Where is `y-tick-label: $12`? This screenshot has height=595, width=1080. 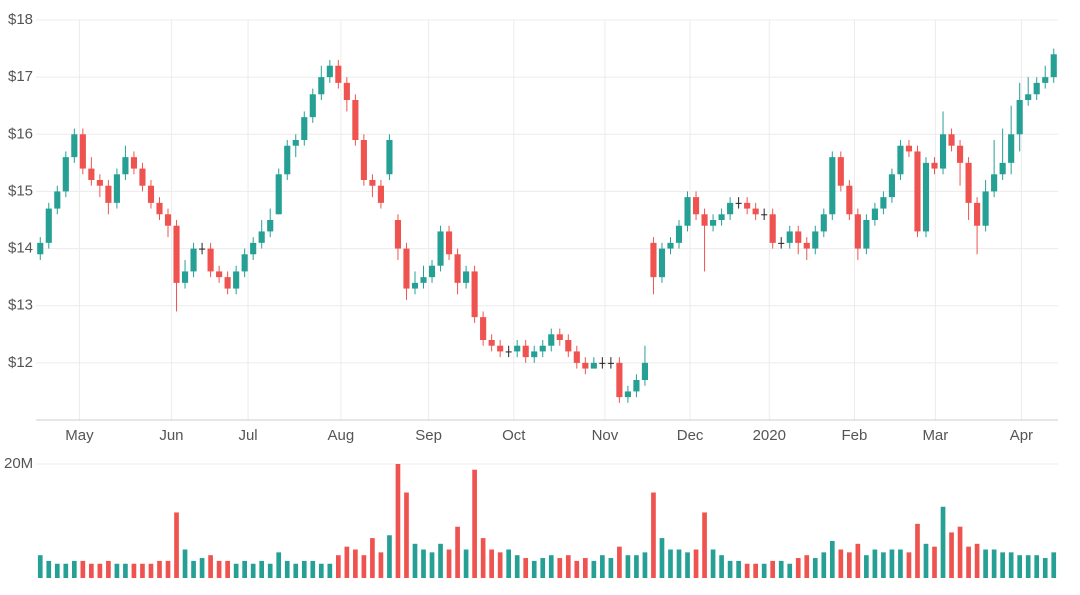 y-tick-label: $12 is located at coordinates (20, 362).